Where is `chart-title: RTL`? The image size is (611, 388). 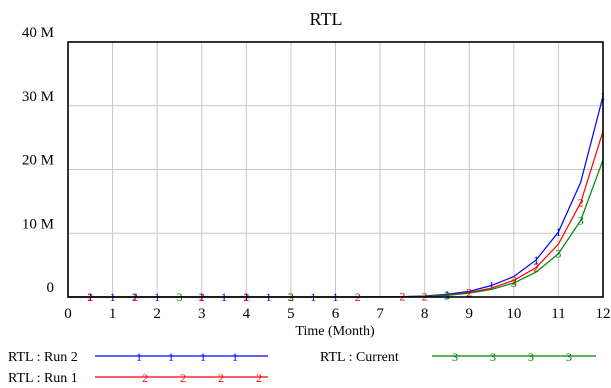 chart-title: RTL is located at coordinates (326, 19).